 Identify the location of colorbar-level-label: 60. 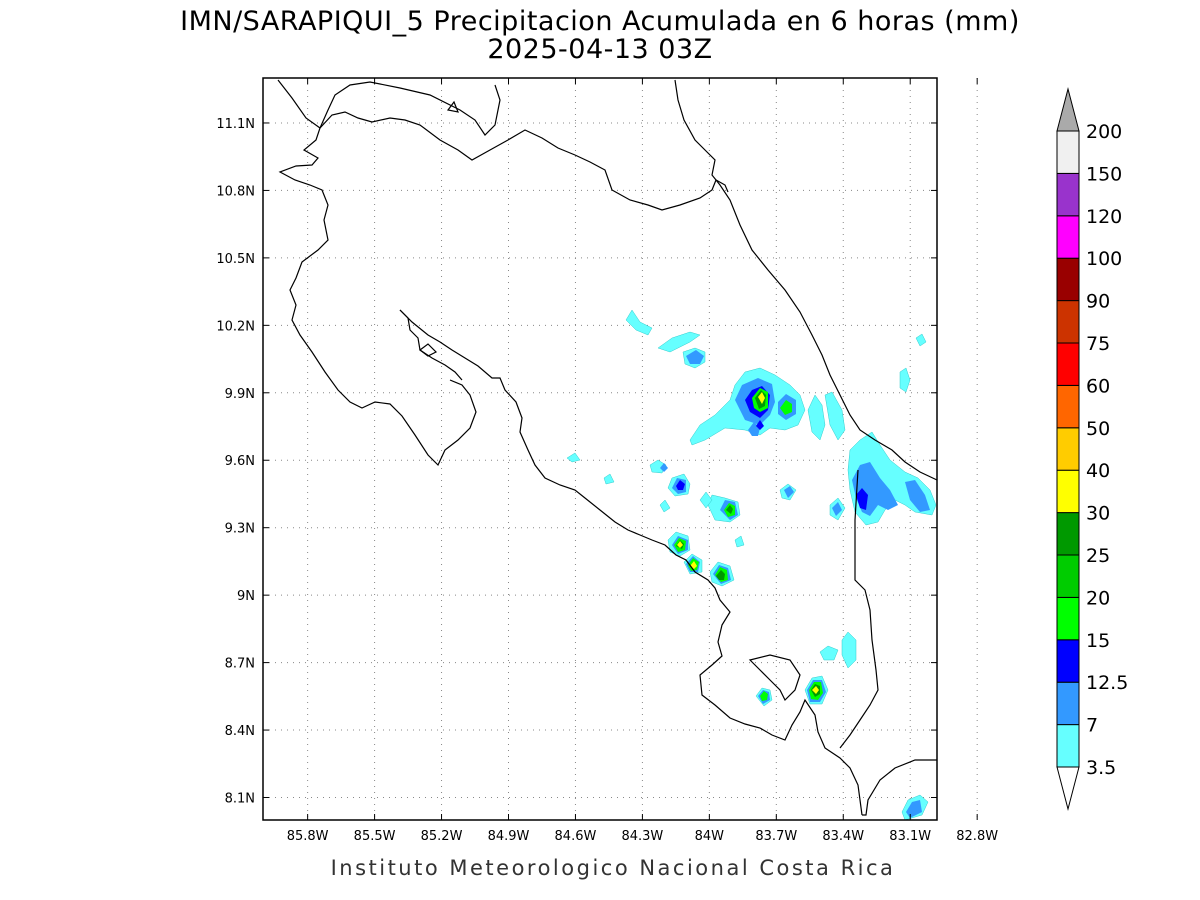
(1098, 386).